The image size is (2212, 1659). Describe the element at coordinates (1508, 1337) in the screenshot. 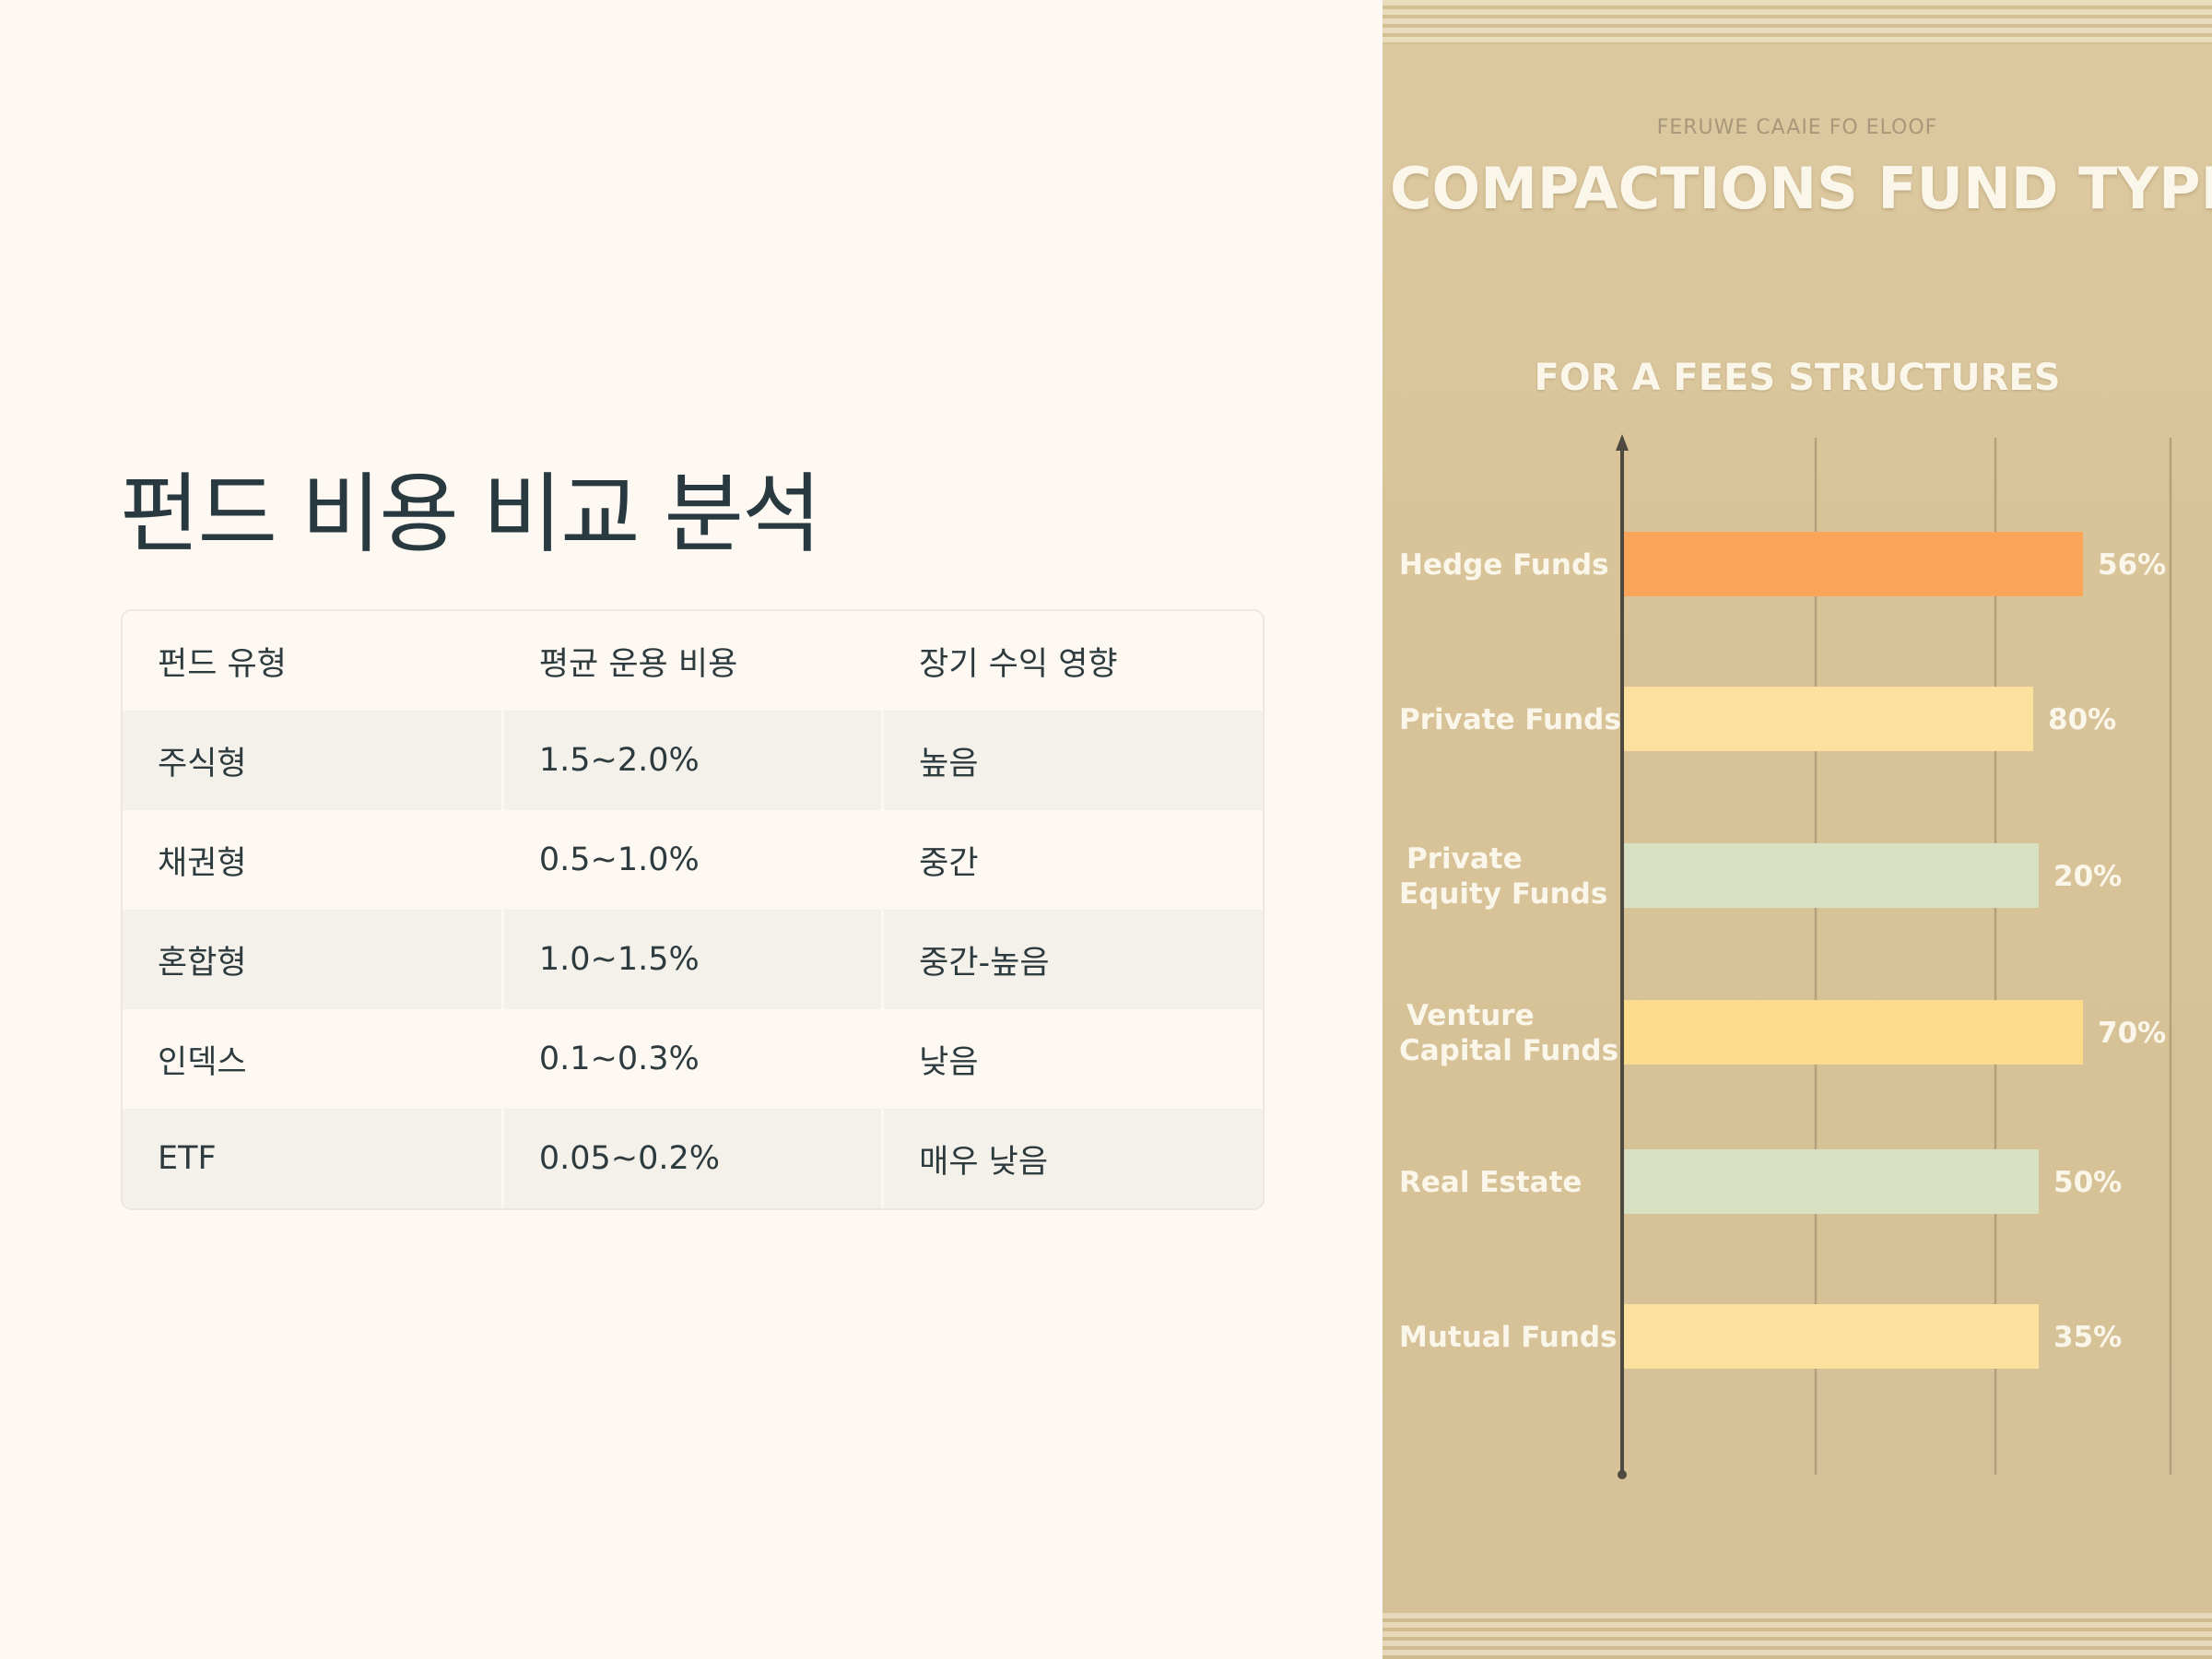

I see `category-label: Mutual Funds` at that location.